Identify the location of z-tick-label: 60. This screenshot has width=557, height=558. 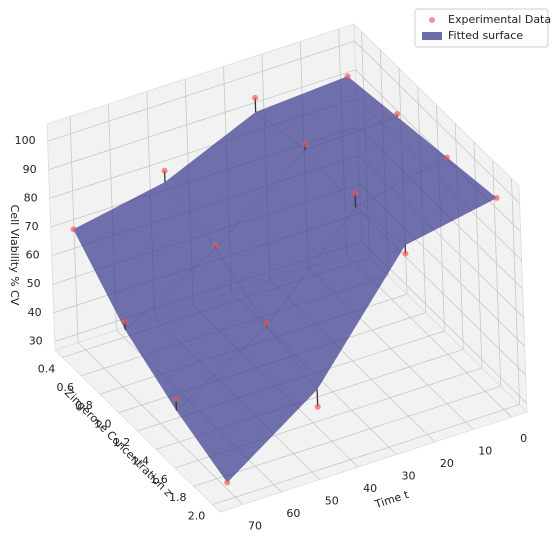
(33, 255).